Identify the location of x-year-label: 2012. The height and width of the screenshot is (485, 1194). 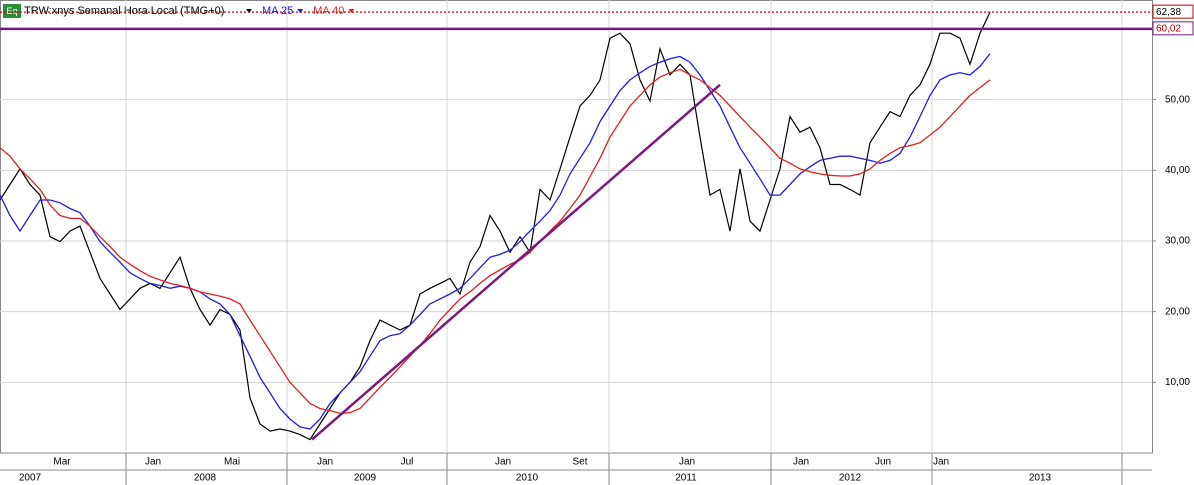
(850, 478).